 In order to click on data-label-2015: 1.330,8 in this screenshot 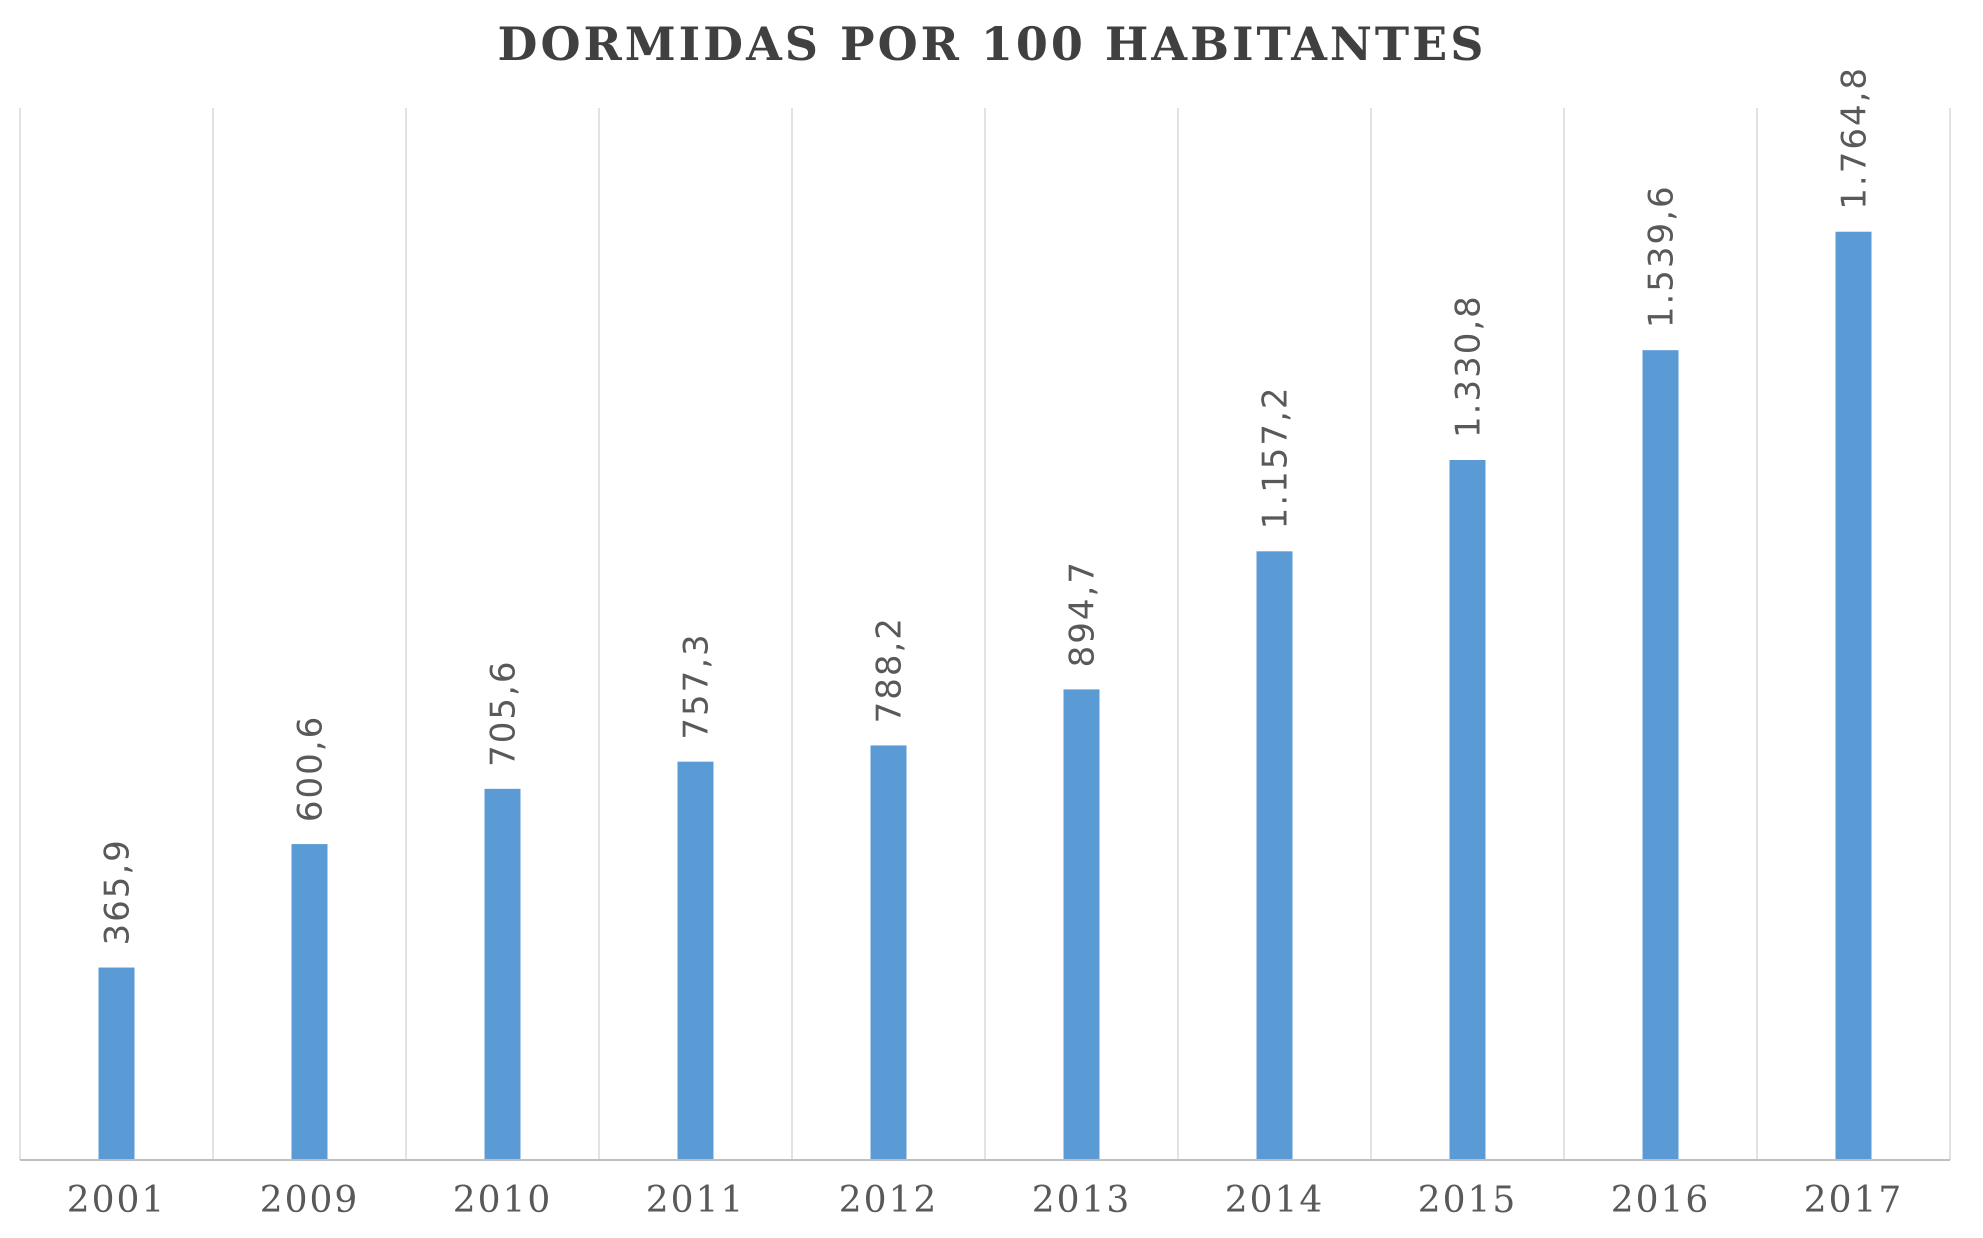, I will do `click(1469, 366)`.